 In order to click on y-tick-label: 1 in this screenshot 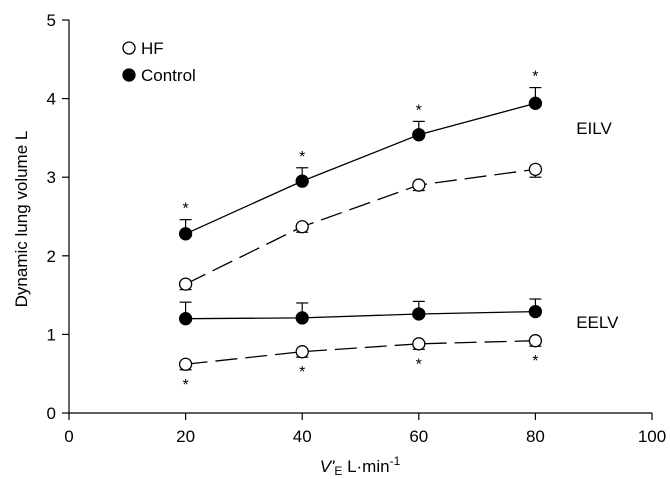, I will do `click(51, 334)`.